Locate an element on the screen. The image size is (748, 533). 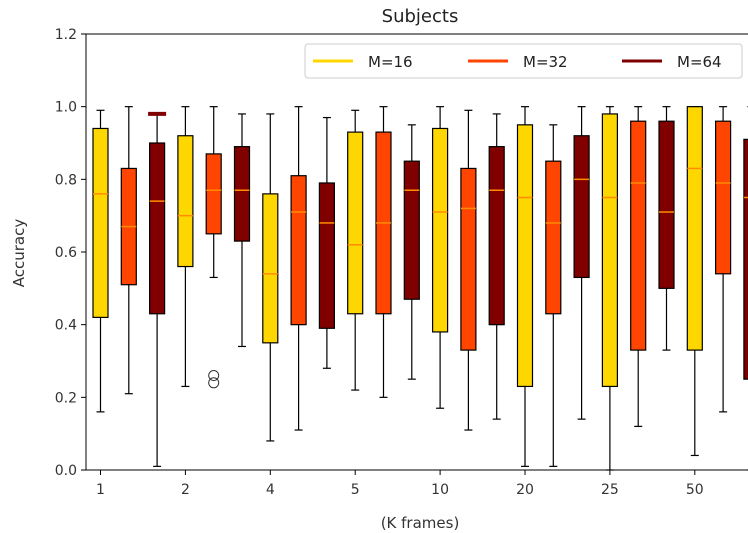
box-M=64-5 is located at coordinates (411, 252).